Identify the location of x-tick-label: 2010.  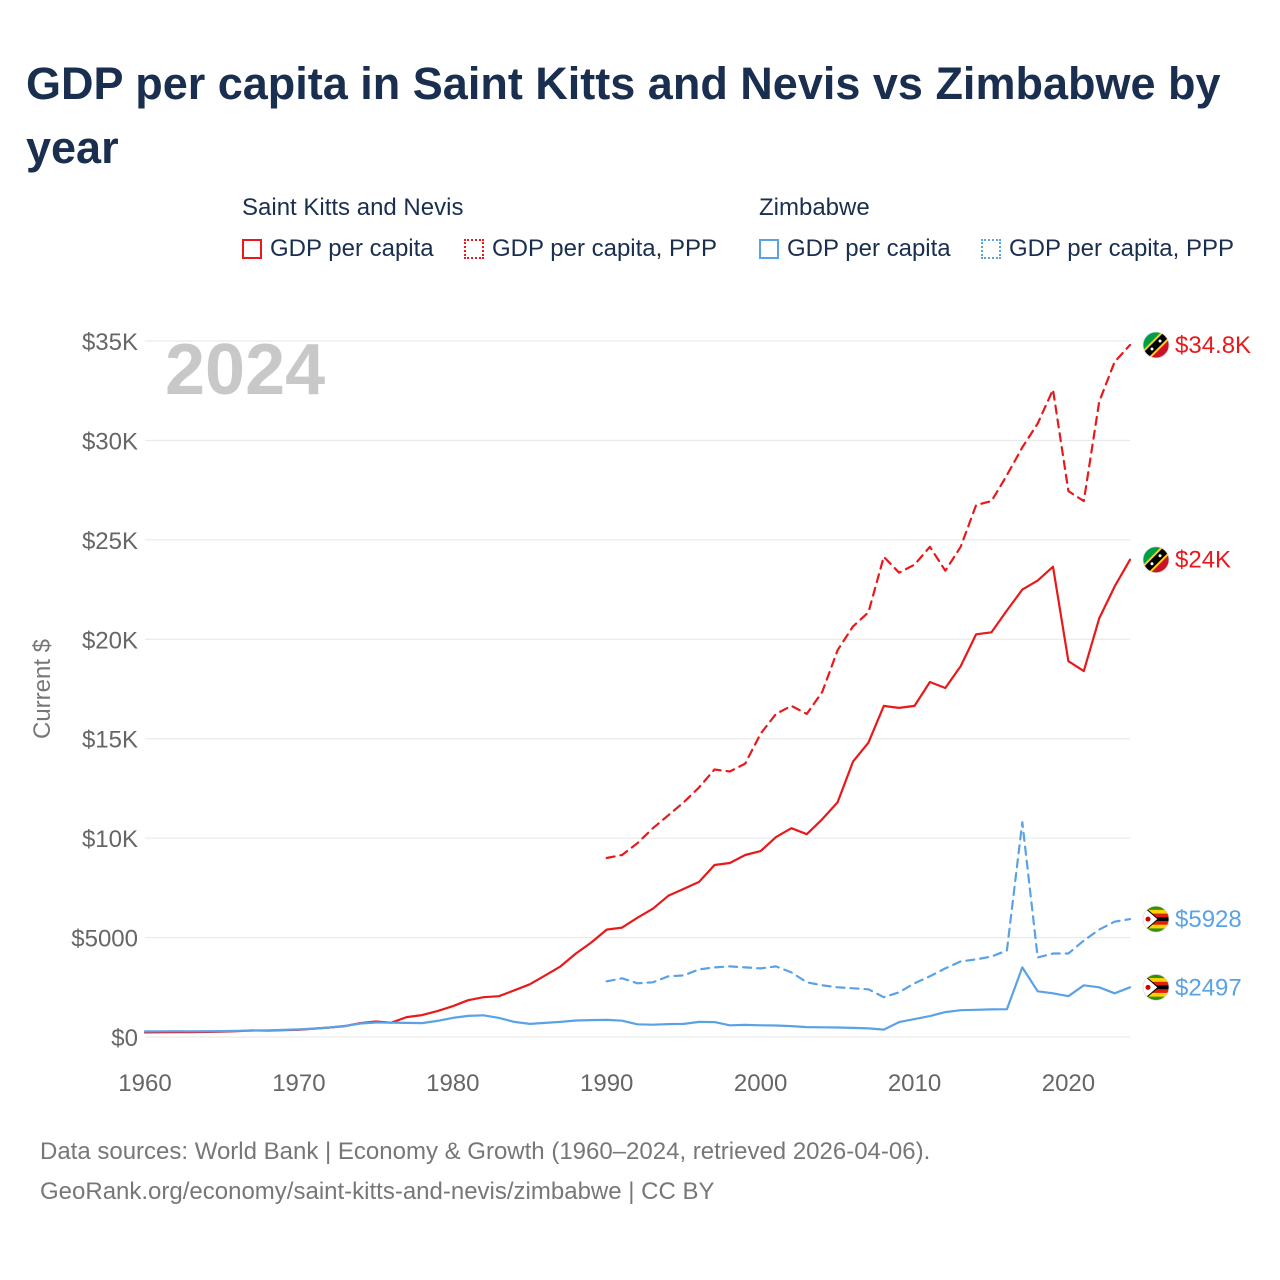
(914, 1083).